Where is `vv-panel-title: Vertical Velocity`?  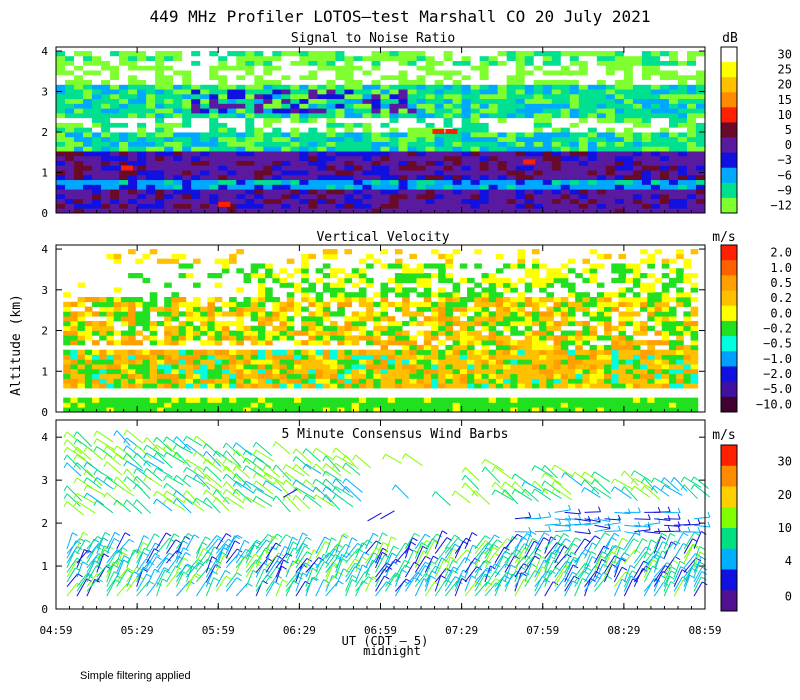 vv-panel-title: Vertical Velocity is located at coordinates (382, 237).